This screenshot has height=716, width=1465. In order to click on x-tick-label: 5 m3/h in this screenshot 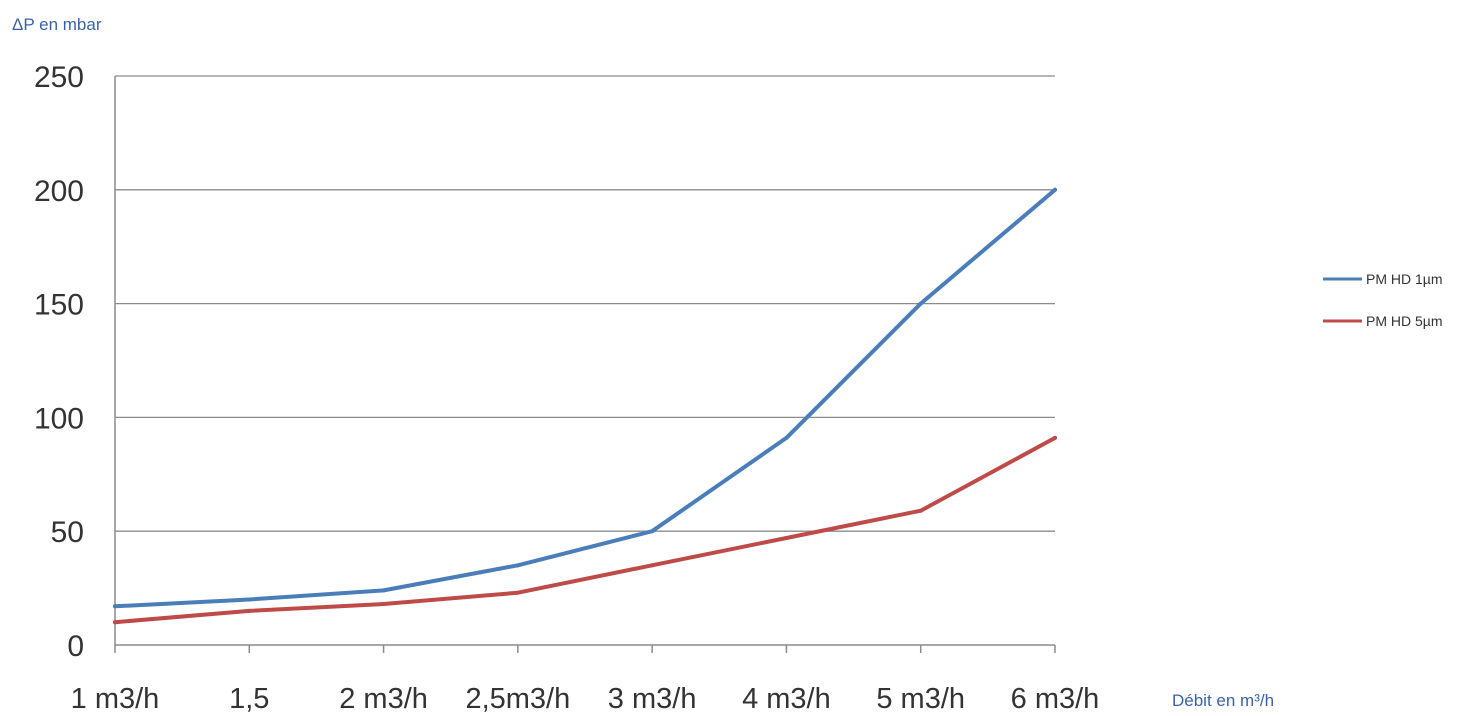, I will do `click(920, 699)`.